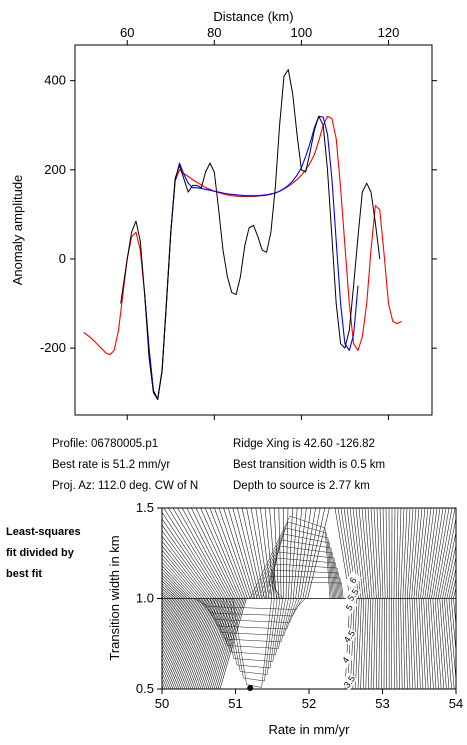 The width and height of the screenshot is (467, 745). I want to click on profile-id-text: Profile: 06780005.p1, so click(105, 444).